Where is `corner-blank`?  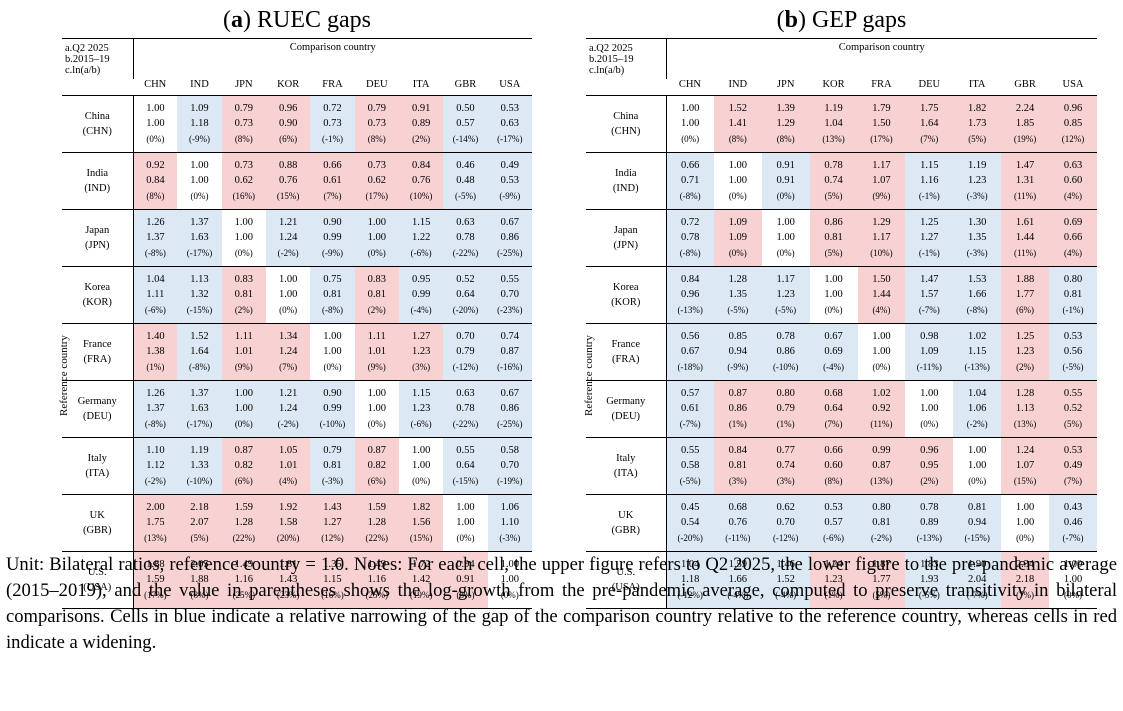 corner-blank is located at coordinates (626, 87).